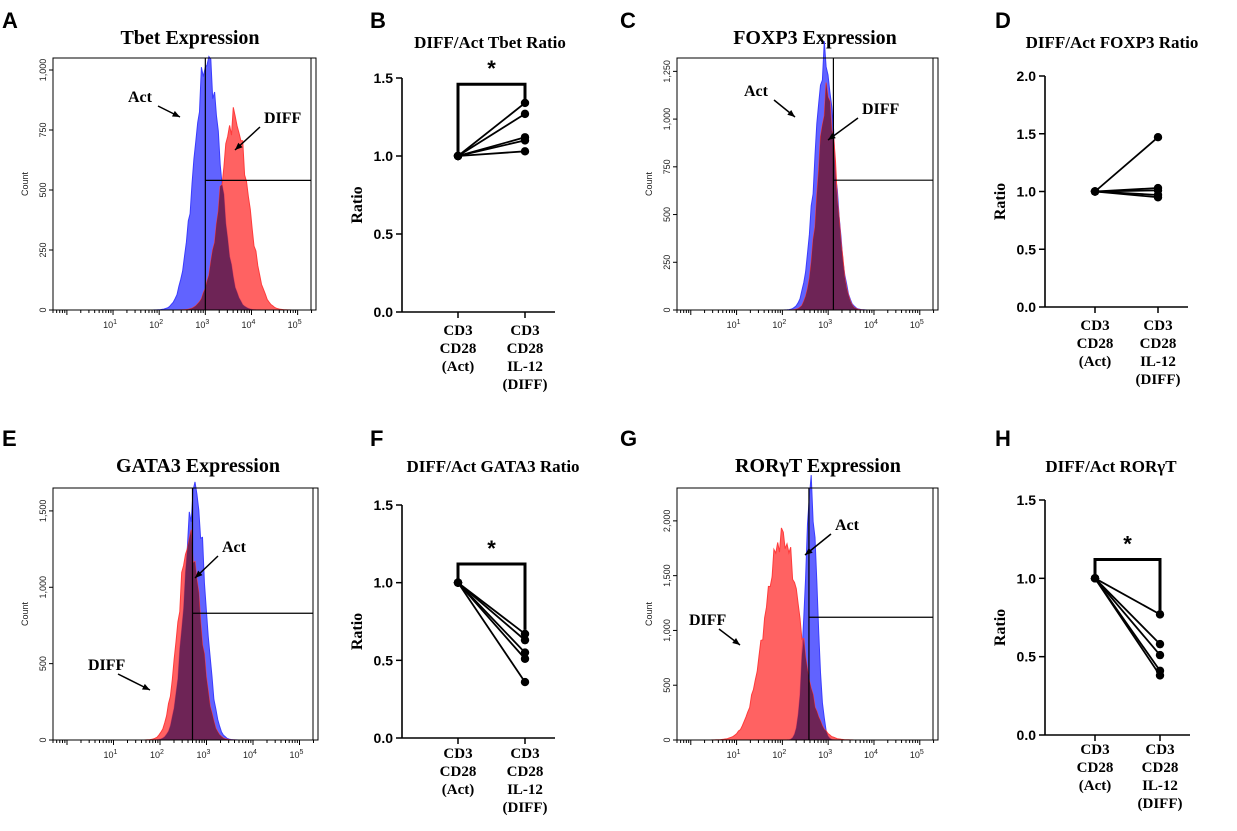 The width and height of the screenshot is (1237, 831). What do you see at coordinates (1003, 438) in the screenshot?
I see `panel-label: H` at bounding box center [1003, 438].